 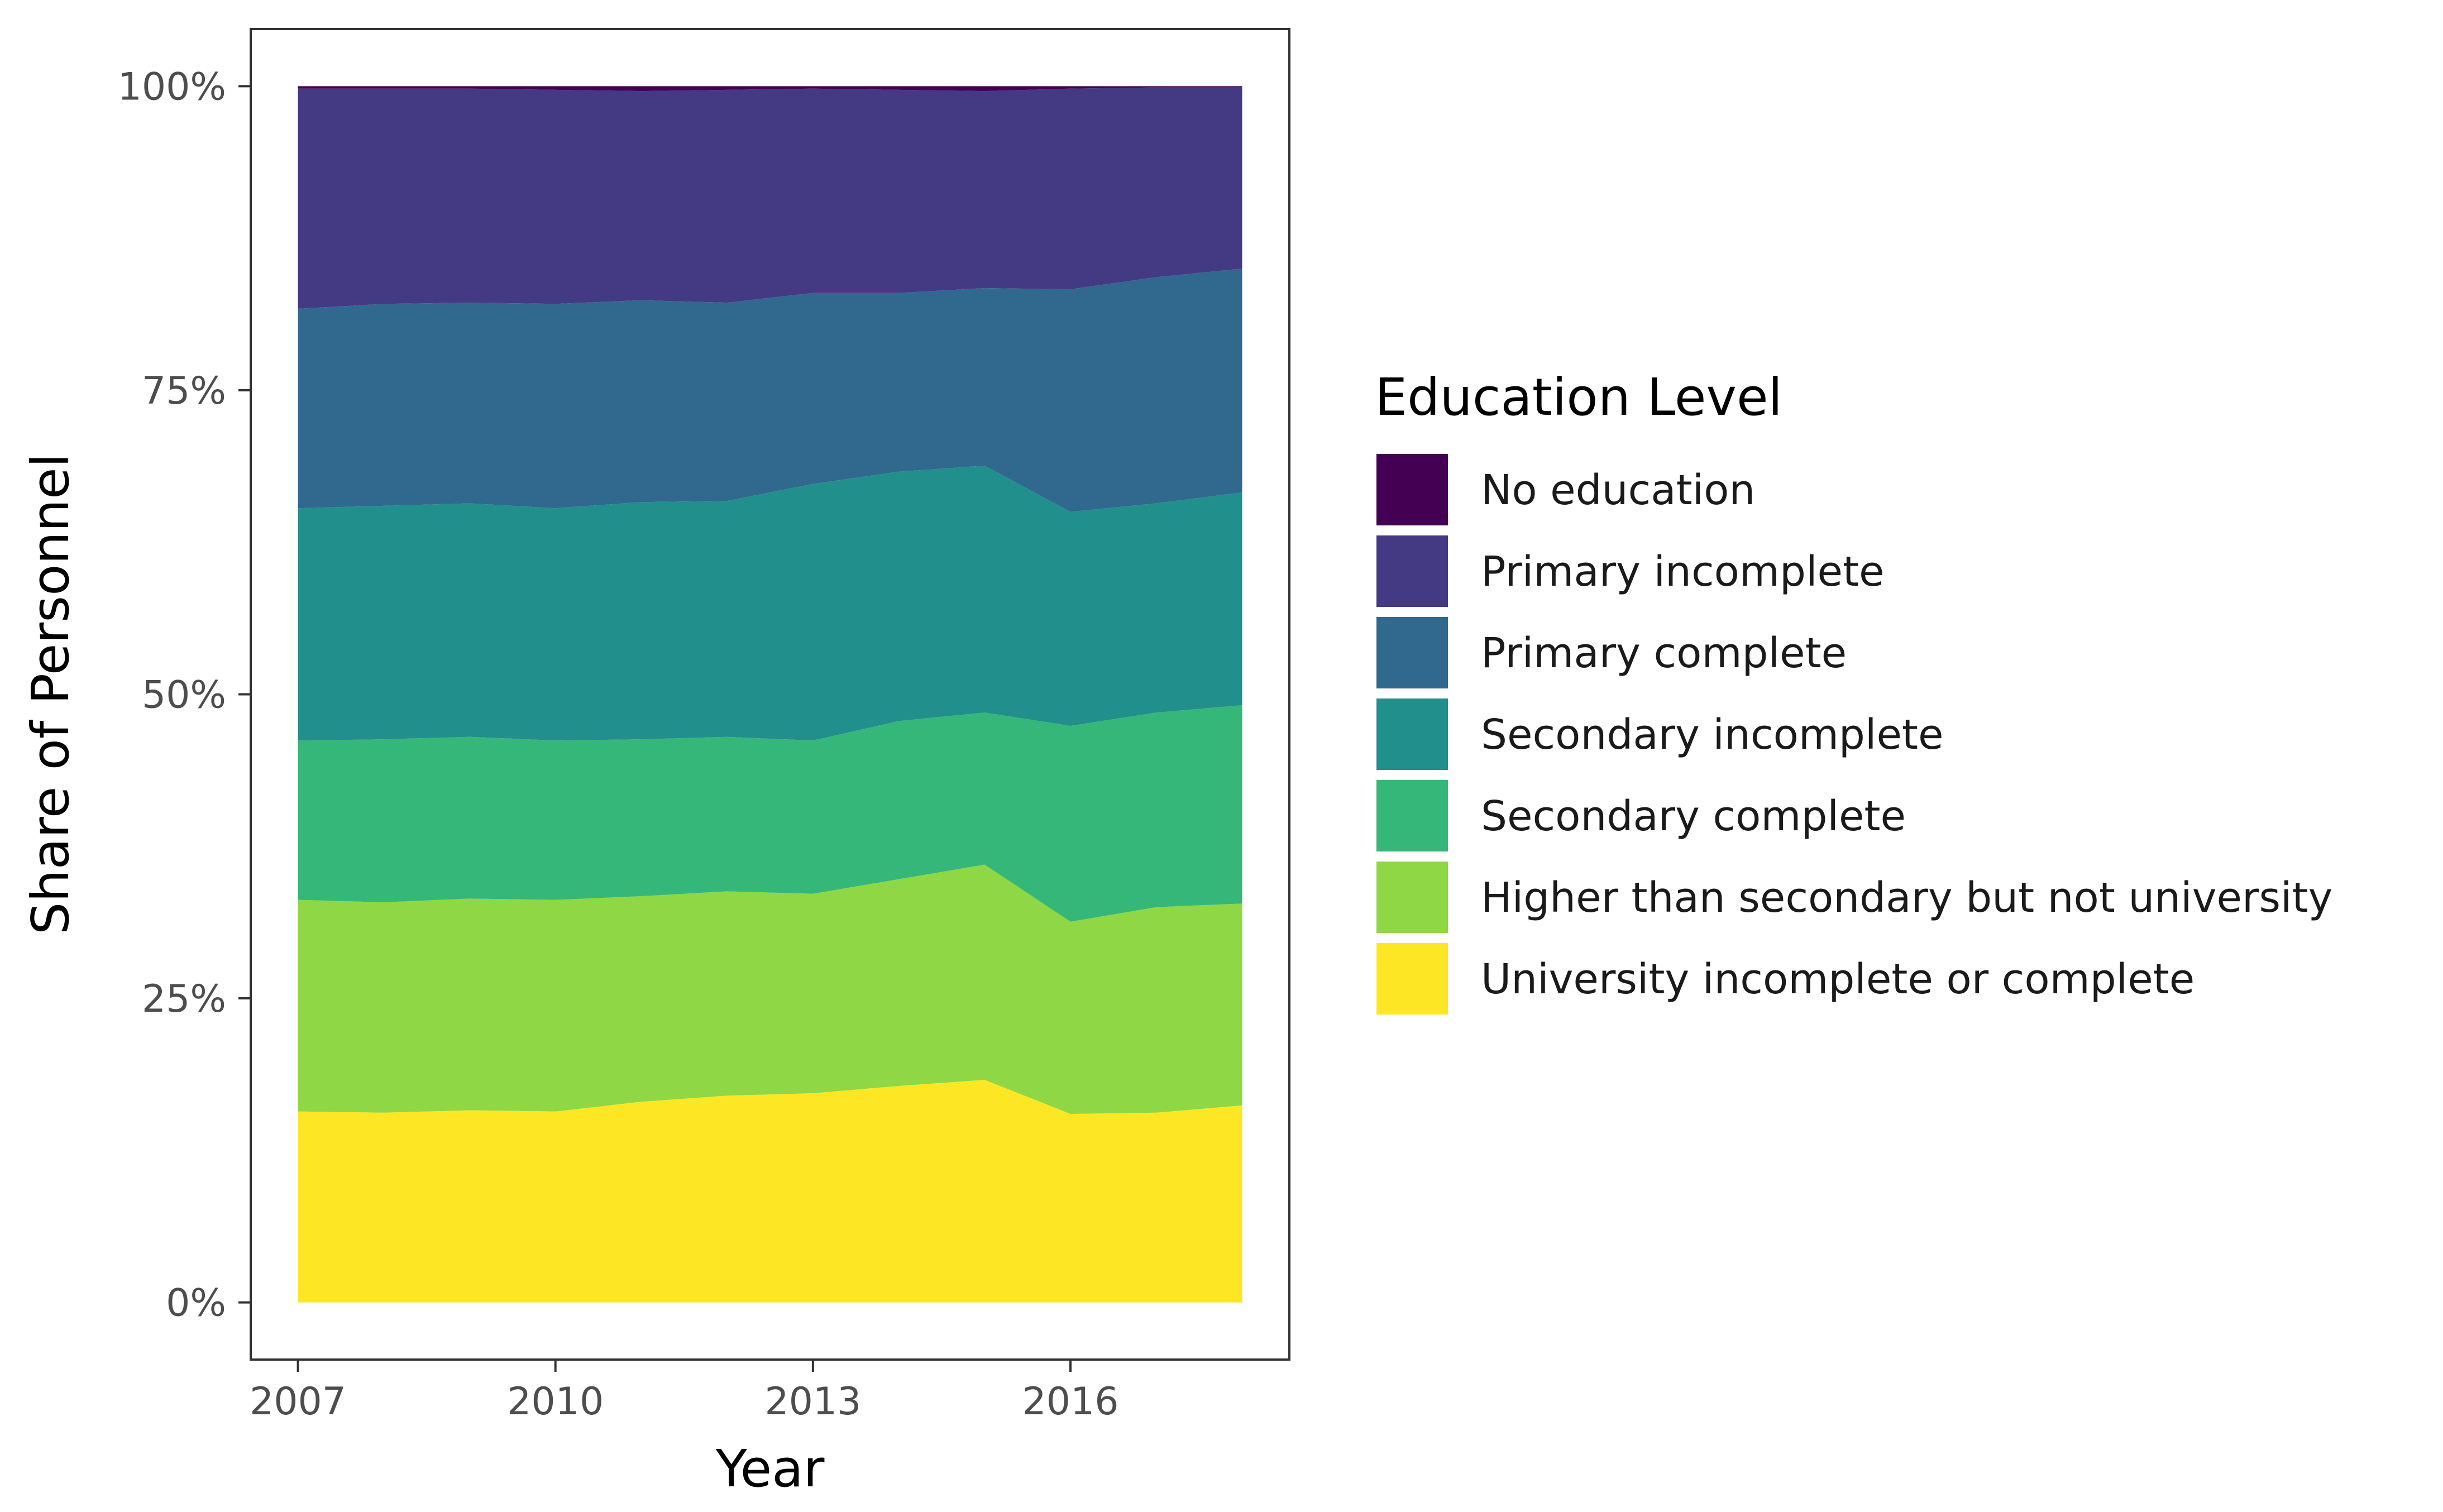 What do you see at coordinates (770, 198) in the screenshot?
I see `area-series-primary-incomplete` at bounding box center [770, 198].